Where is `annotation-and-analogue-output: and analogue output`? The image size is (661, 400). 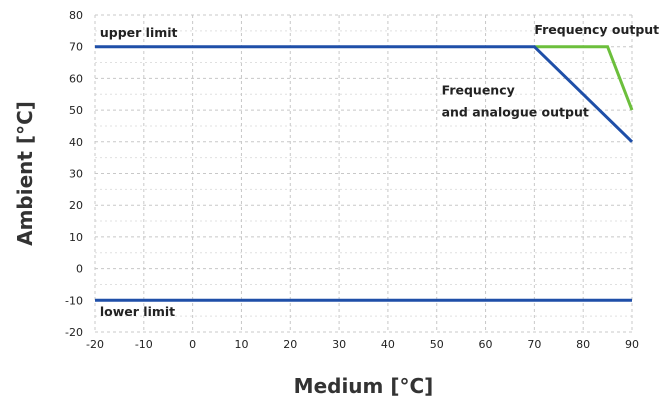 annotation-and-analogue-output: and analogue output is located at coordinates (515, 111).